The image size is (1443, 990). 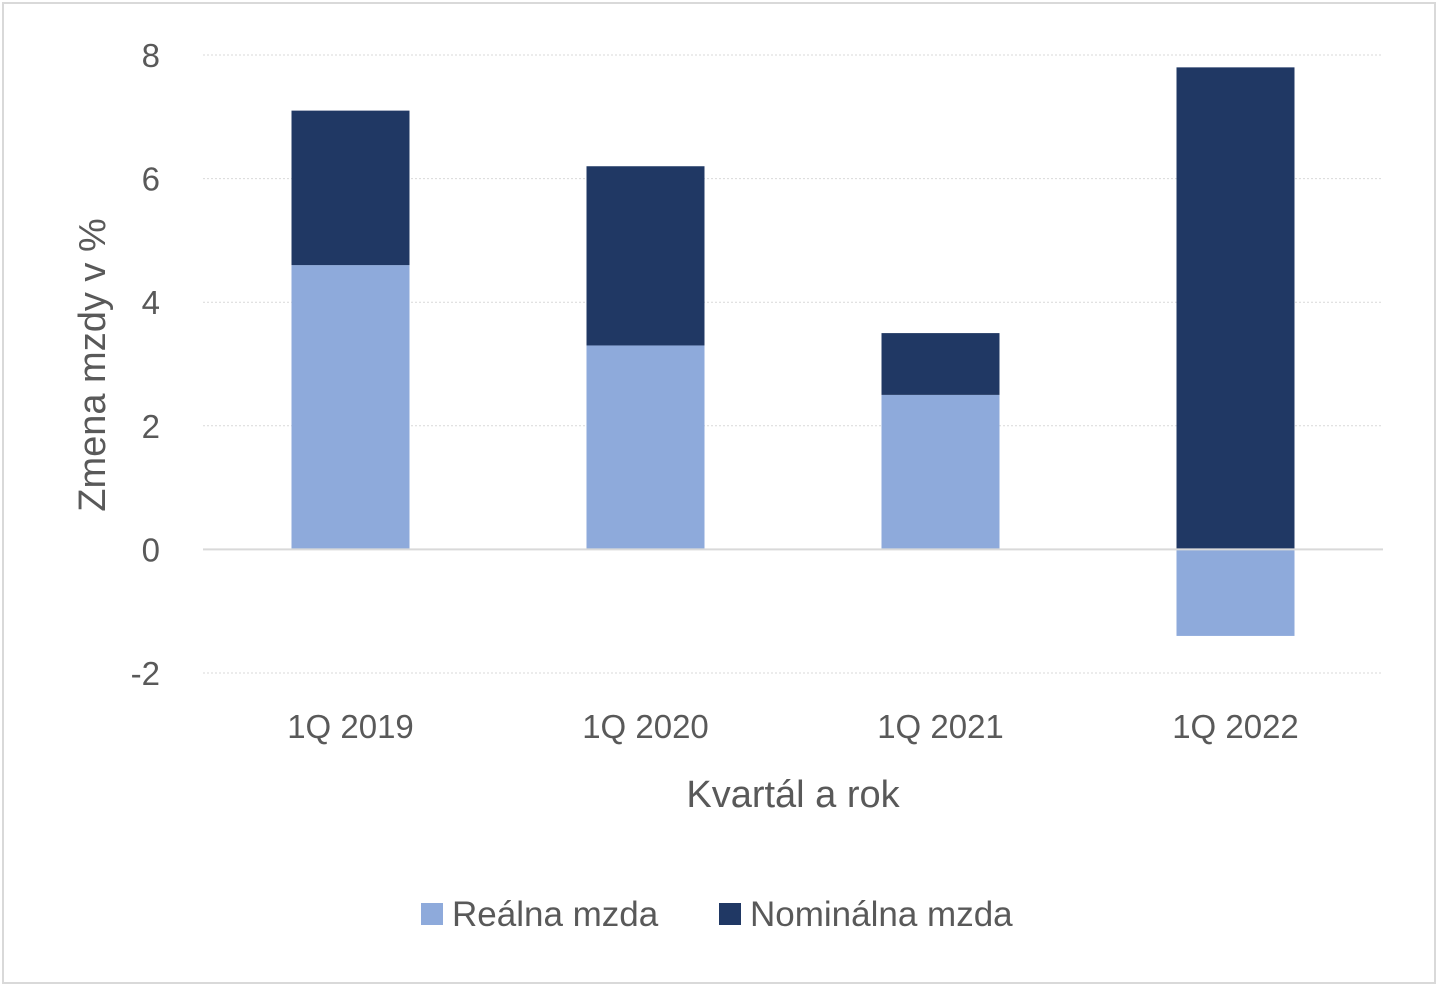 I want to click on y-tick-label: 0, so click(x=151, y=549).